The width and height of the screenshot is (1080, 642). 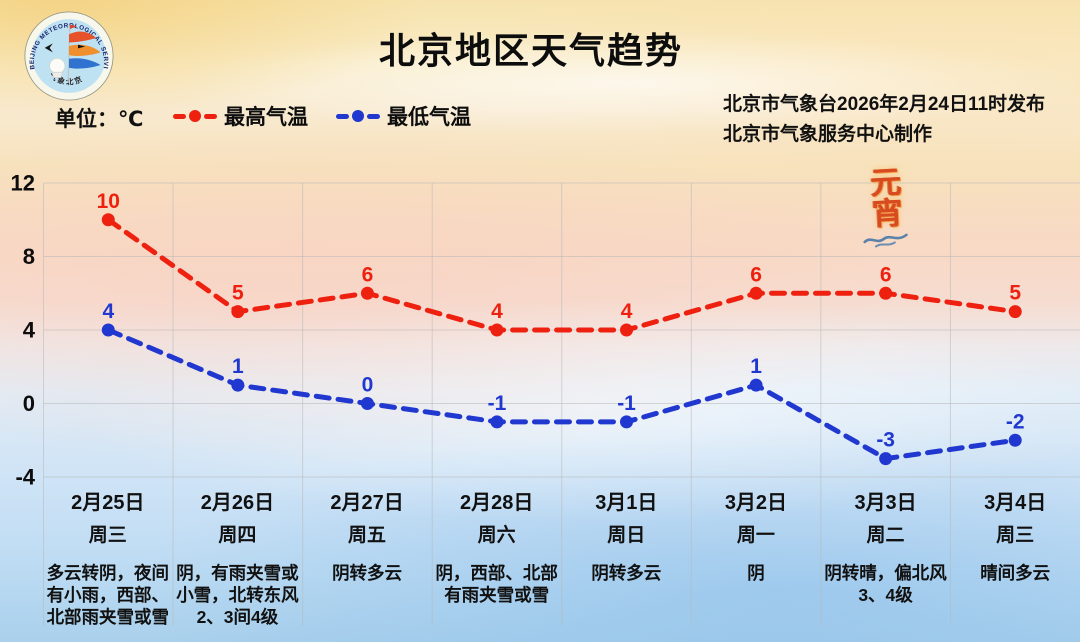 What do you see at coordinates (627, 560) in the screenshot?
I see `day-column: 3月1日周日阴转多云` at bounding box center [627, 560].